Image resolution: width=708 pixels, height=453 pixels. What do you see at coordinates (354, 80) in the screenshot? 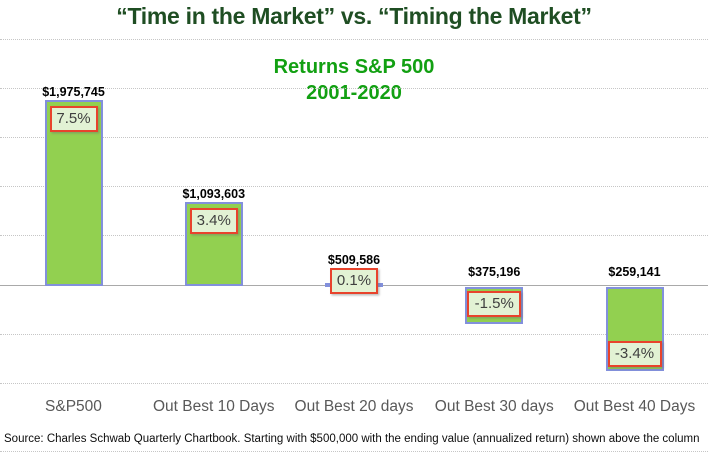
I see `chart-subtitle: Returns S&P 500 2001-2020` at bounding box center [354, 80].